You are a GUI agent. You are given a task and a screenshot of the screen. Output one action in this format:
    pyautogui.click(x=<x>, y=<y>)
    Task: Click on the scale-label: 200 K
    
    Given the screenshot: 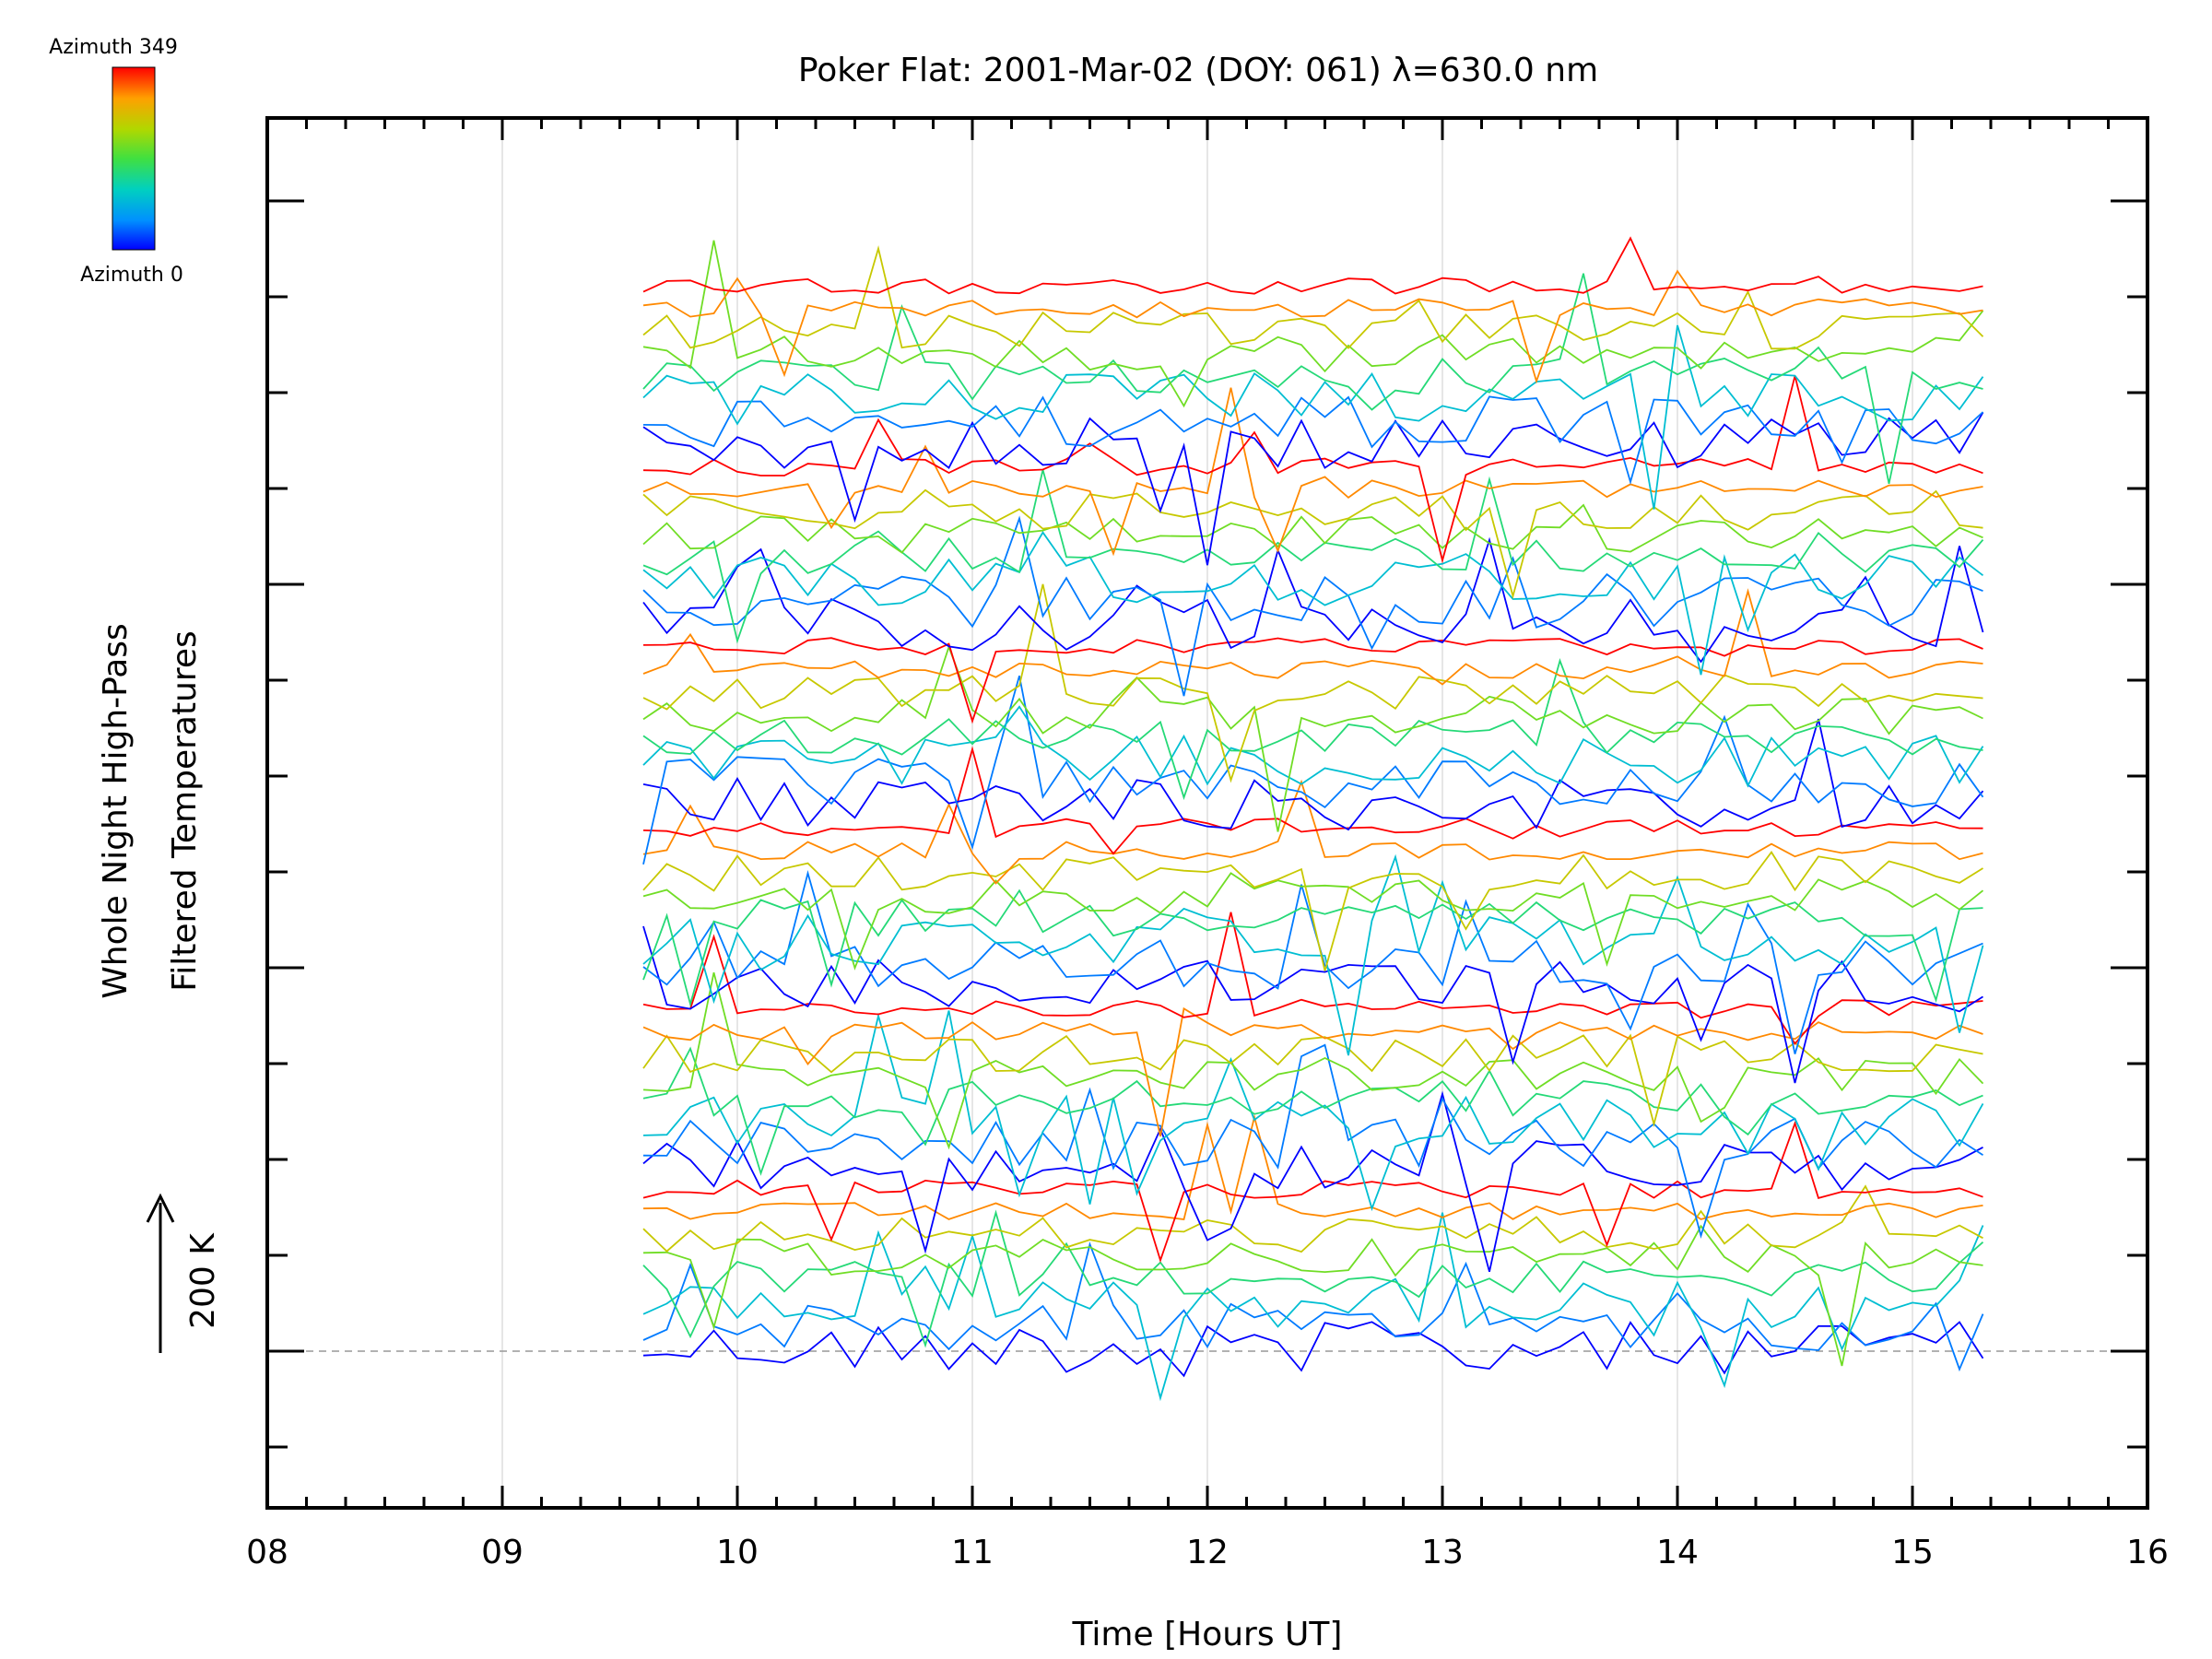 What is the action you would take?
    pyautogui.click(x=203, y=1280)
    